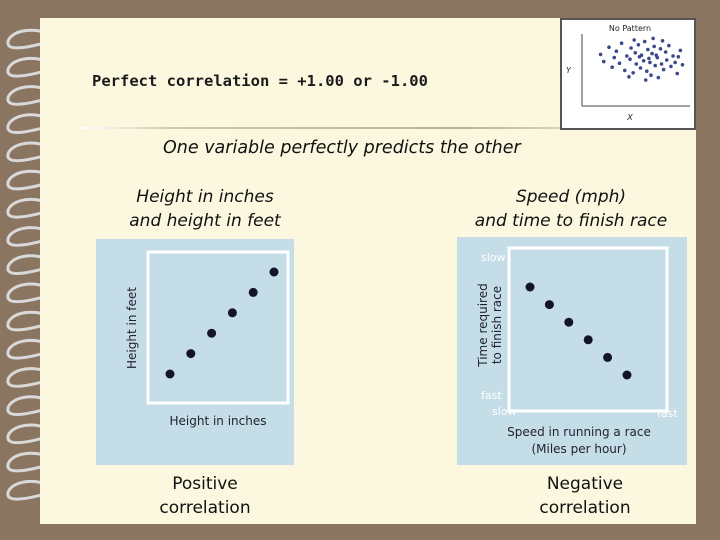 The width and height of the screenshot is (720, 540). Describe the element at coordinates (205, 484) in the screenshot. I see `left-bottom-line-1: Positive` at that location.